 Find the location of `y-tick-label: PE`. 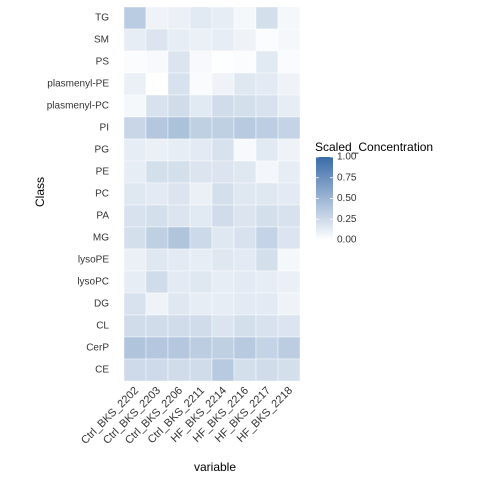

y-tick-label: PE is located at coordinates (103, 172).